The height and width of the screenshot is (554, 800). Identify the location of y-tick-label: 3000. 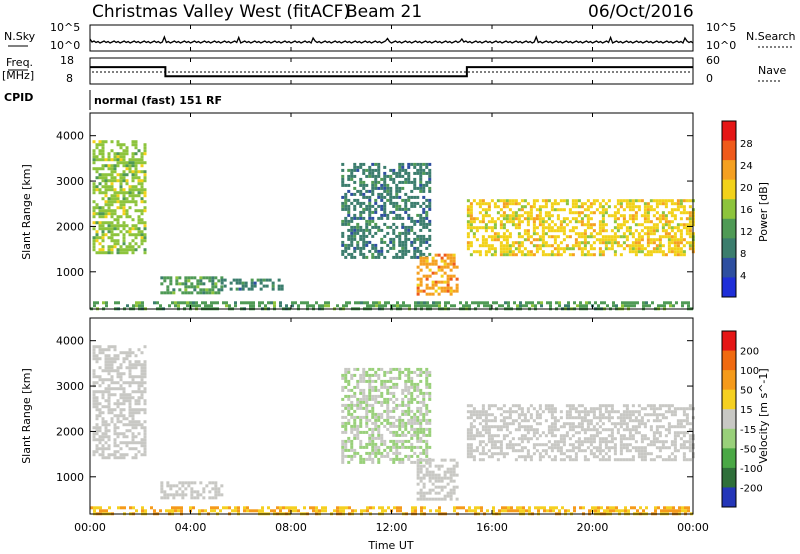
(70, 181).